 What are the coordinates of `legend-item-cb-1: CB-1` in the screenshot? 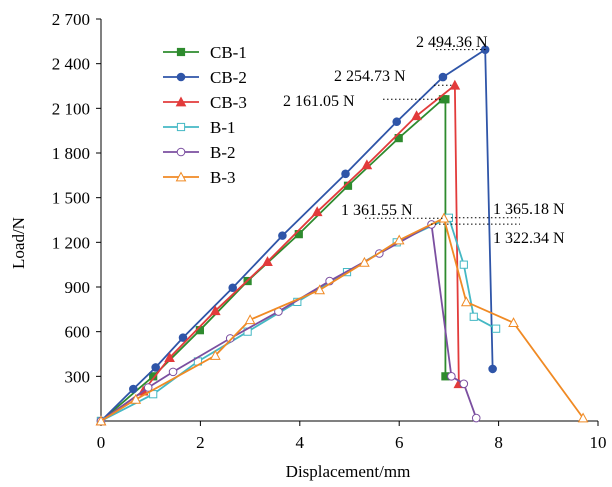 It's located at (205, 52).